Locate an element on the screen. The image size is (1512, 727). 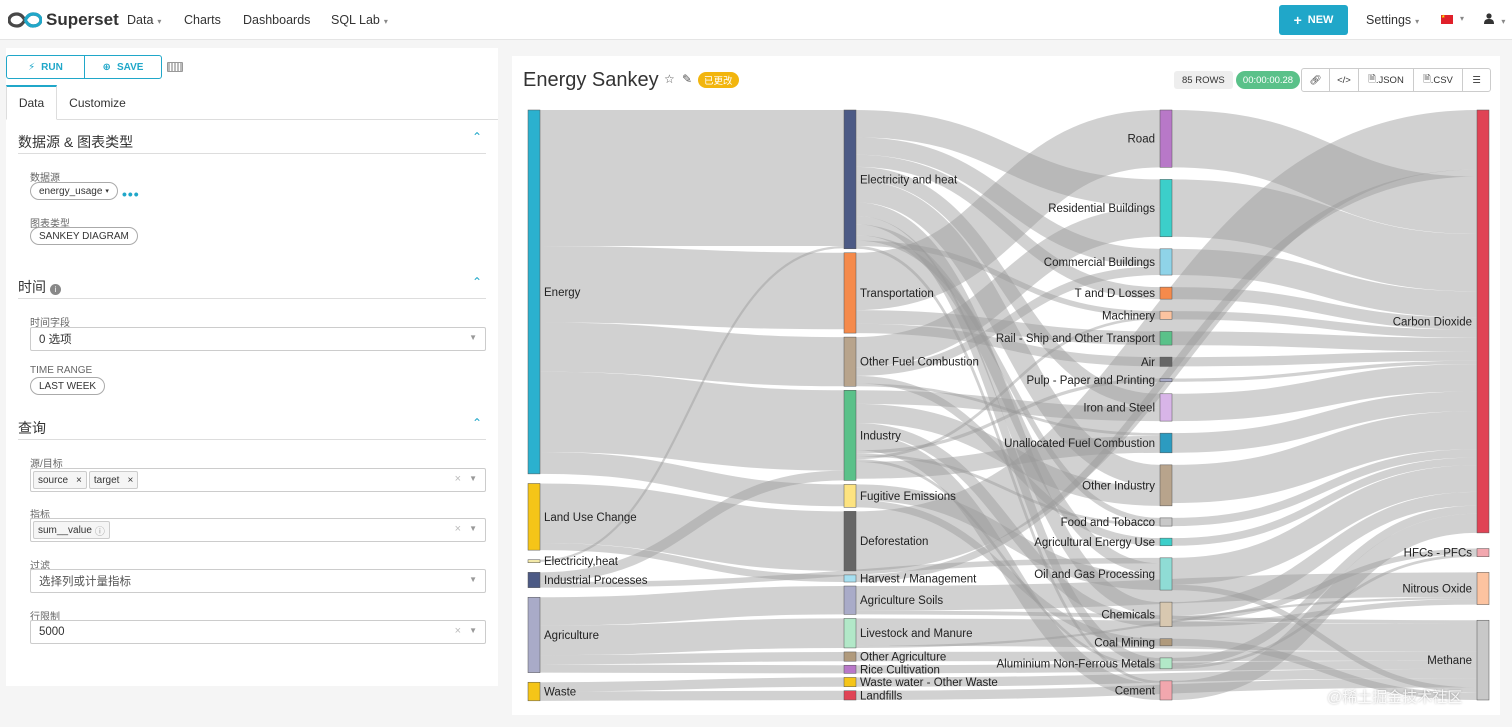
sankey-link-ind-chem is located at coordinates (1008, 525).